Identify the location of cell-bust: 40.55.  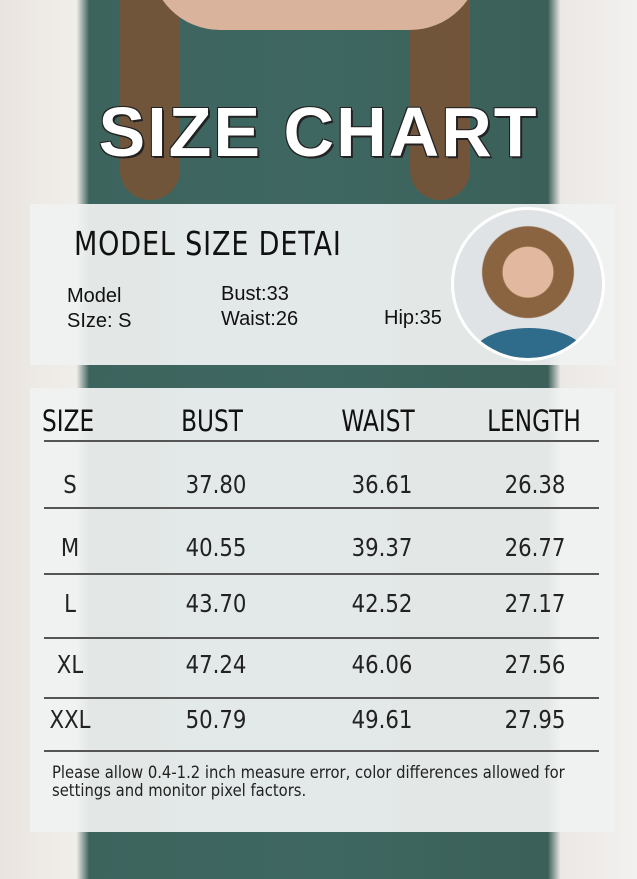
(216, 547).